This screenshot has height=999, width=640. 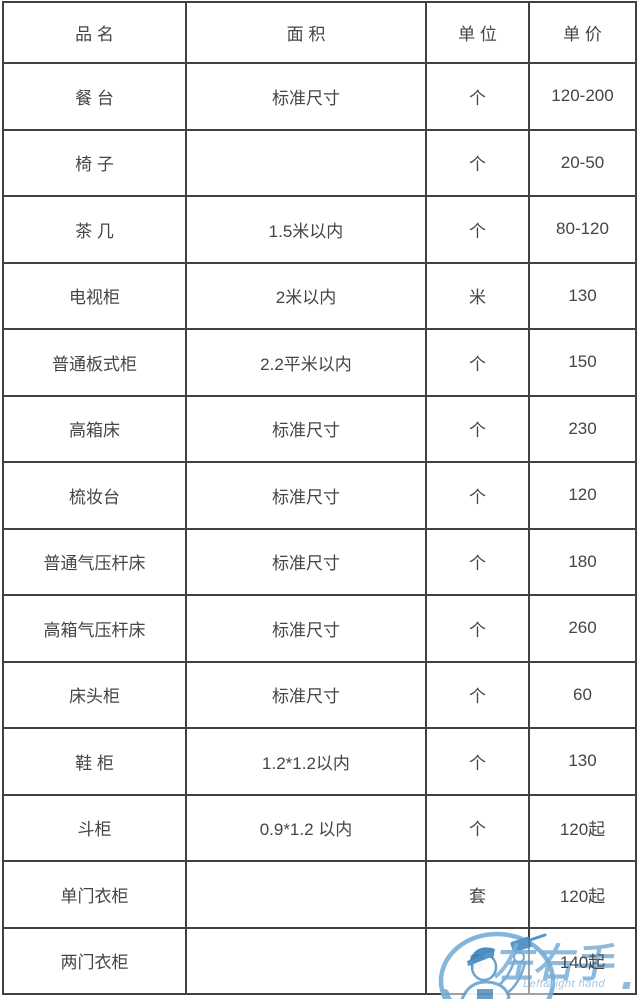 What do you see at coordinates (477, 32) in the screenshot?
I see `col-header-unit: 单 位` at bounding box center [477, 32].